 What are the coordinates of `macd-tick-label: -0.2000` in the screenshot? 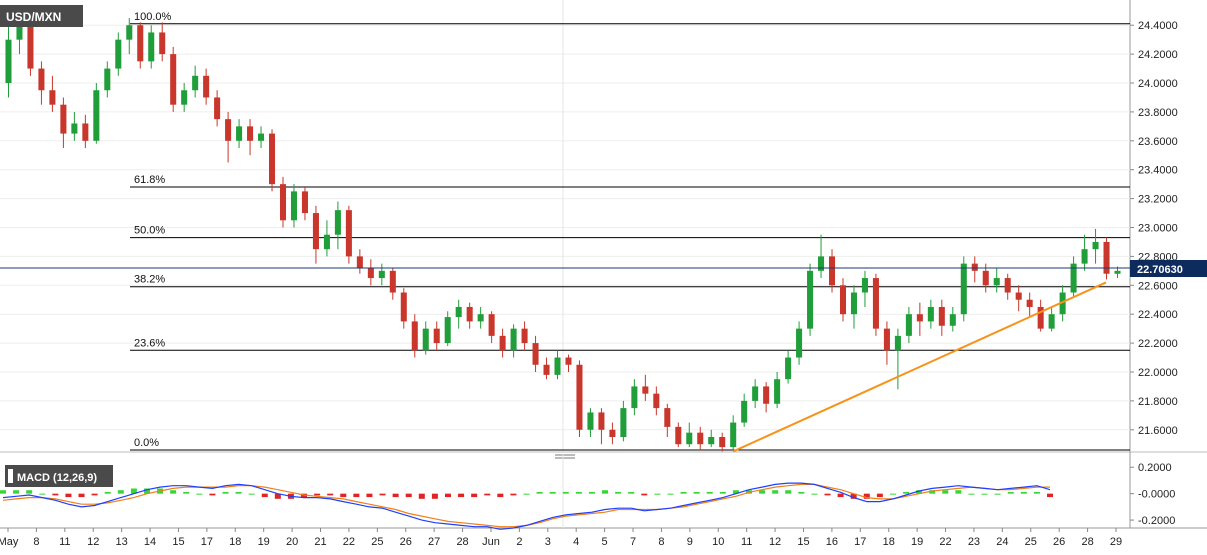 It's located at (1156, 521).